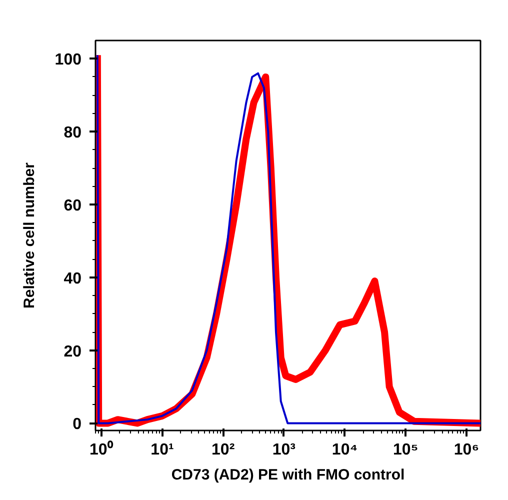  I want to click on y-axis-title: Relative cell number, so click(29, 235).